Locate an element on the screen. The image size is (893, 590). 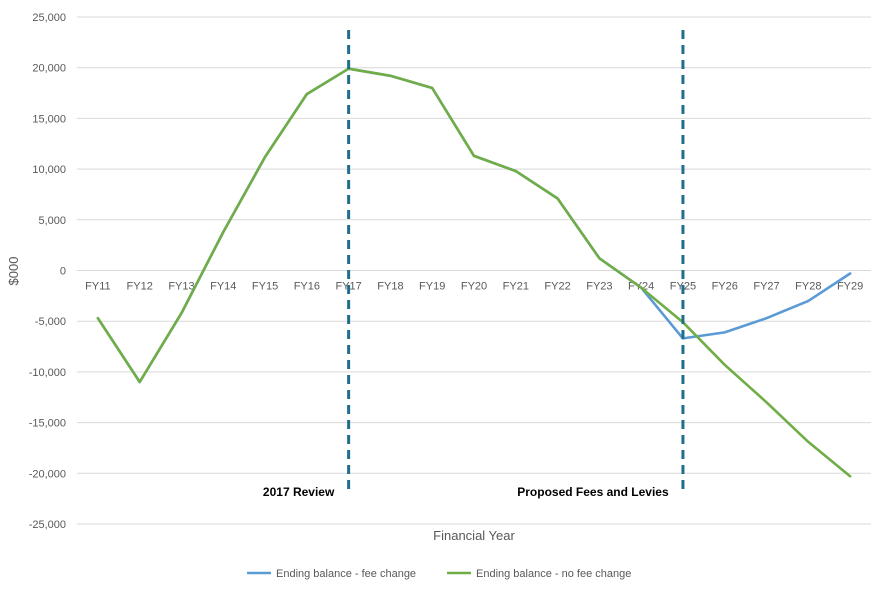
x-tick-label: FY18 is located at coordinates (390, 287).